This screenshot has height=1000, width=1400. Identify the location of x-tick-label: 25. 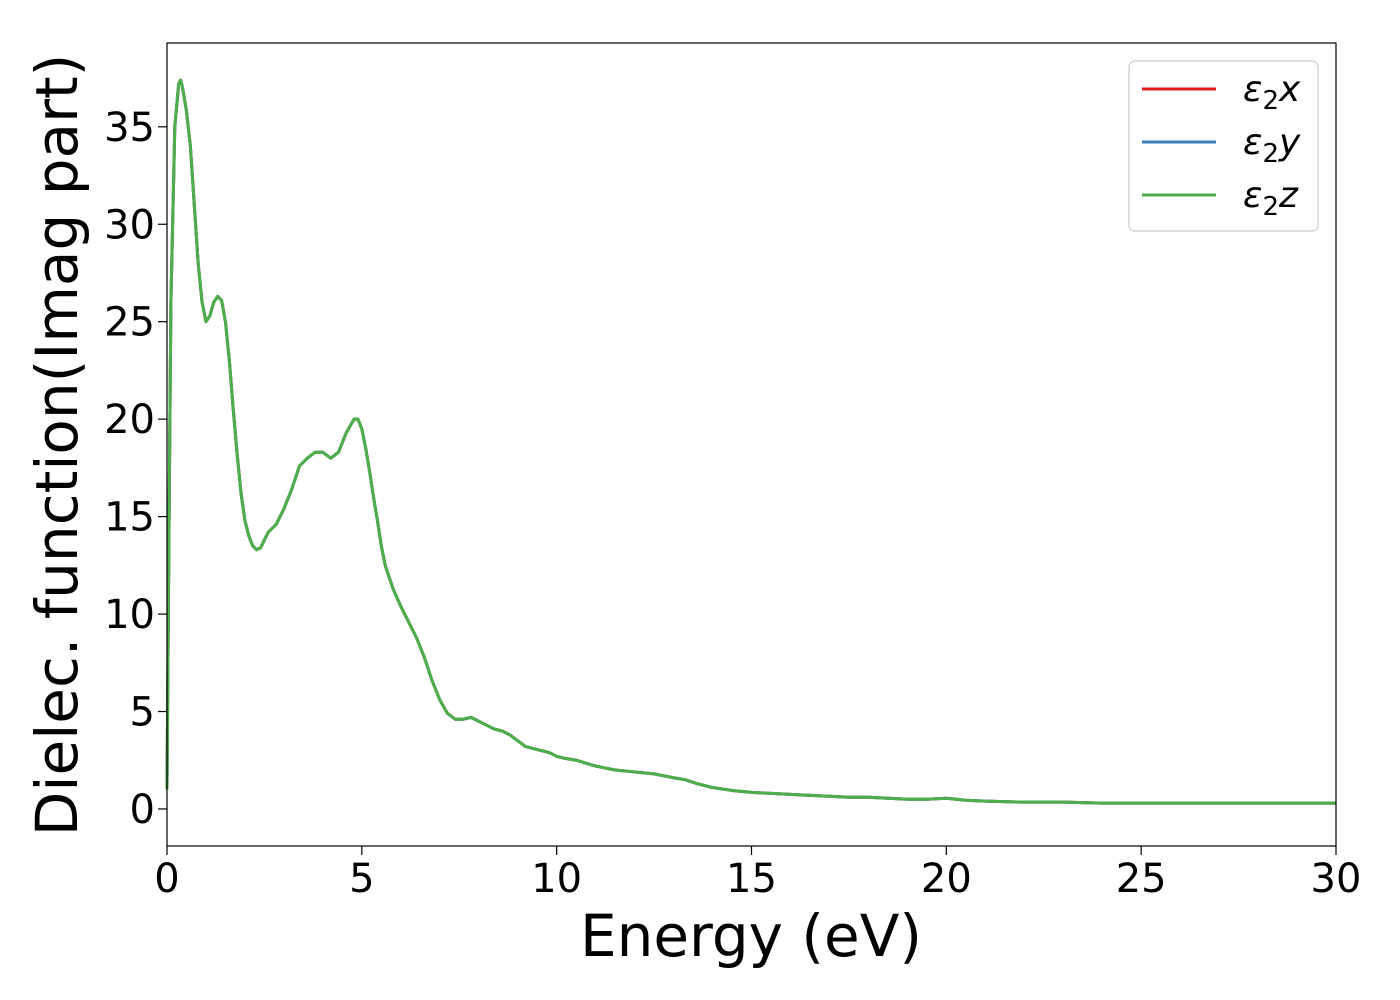
(1141, 879).